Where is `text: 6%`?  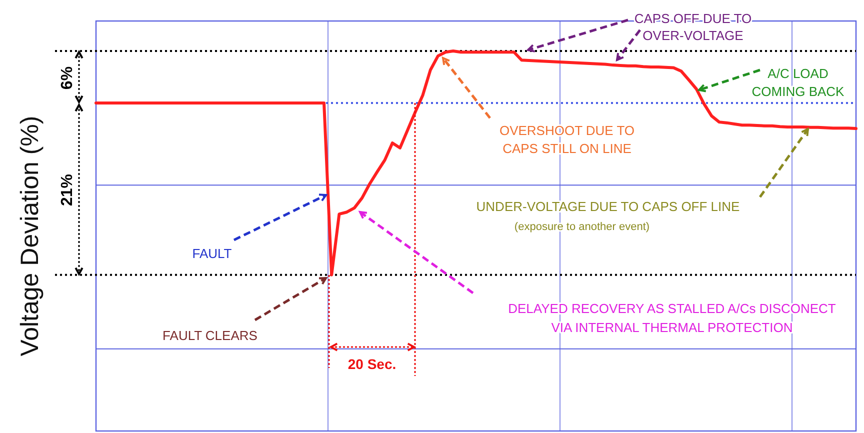
text: 6% is located at coordinates (67, 78).